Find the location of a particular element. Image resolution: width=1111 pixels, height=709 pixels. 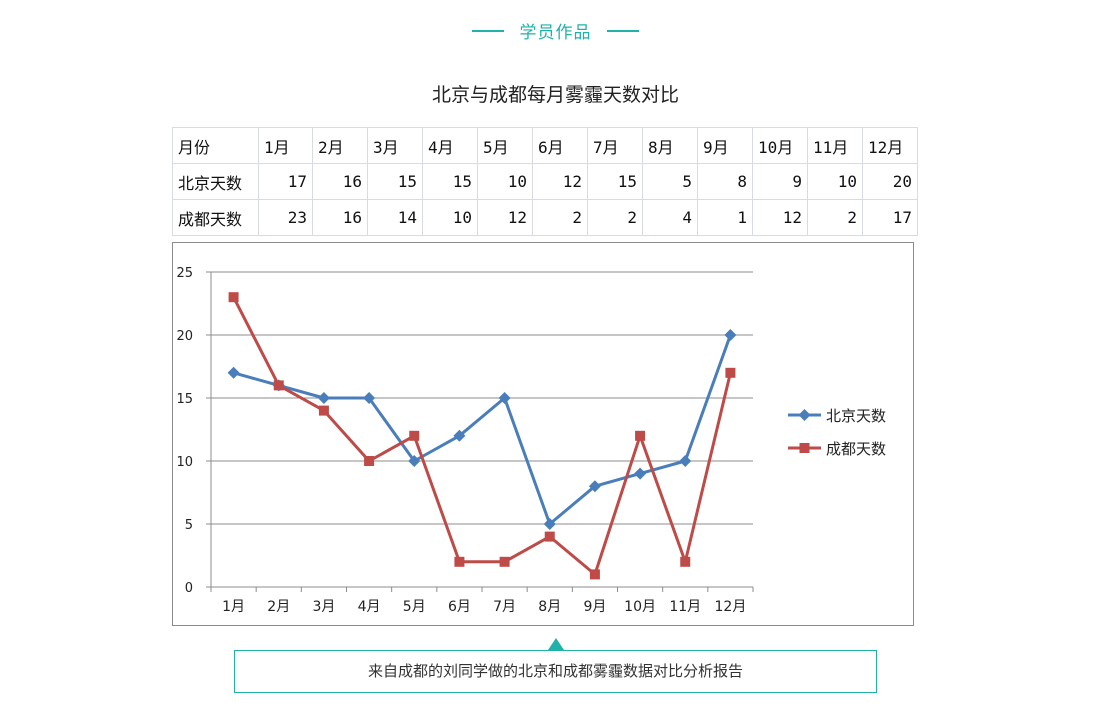

y-tick-label: 10 is located at coordinates (184, 462).